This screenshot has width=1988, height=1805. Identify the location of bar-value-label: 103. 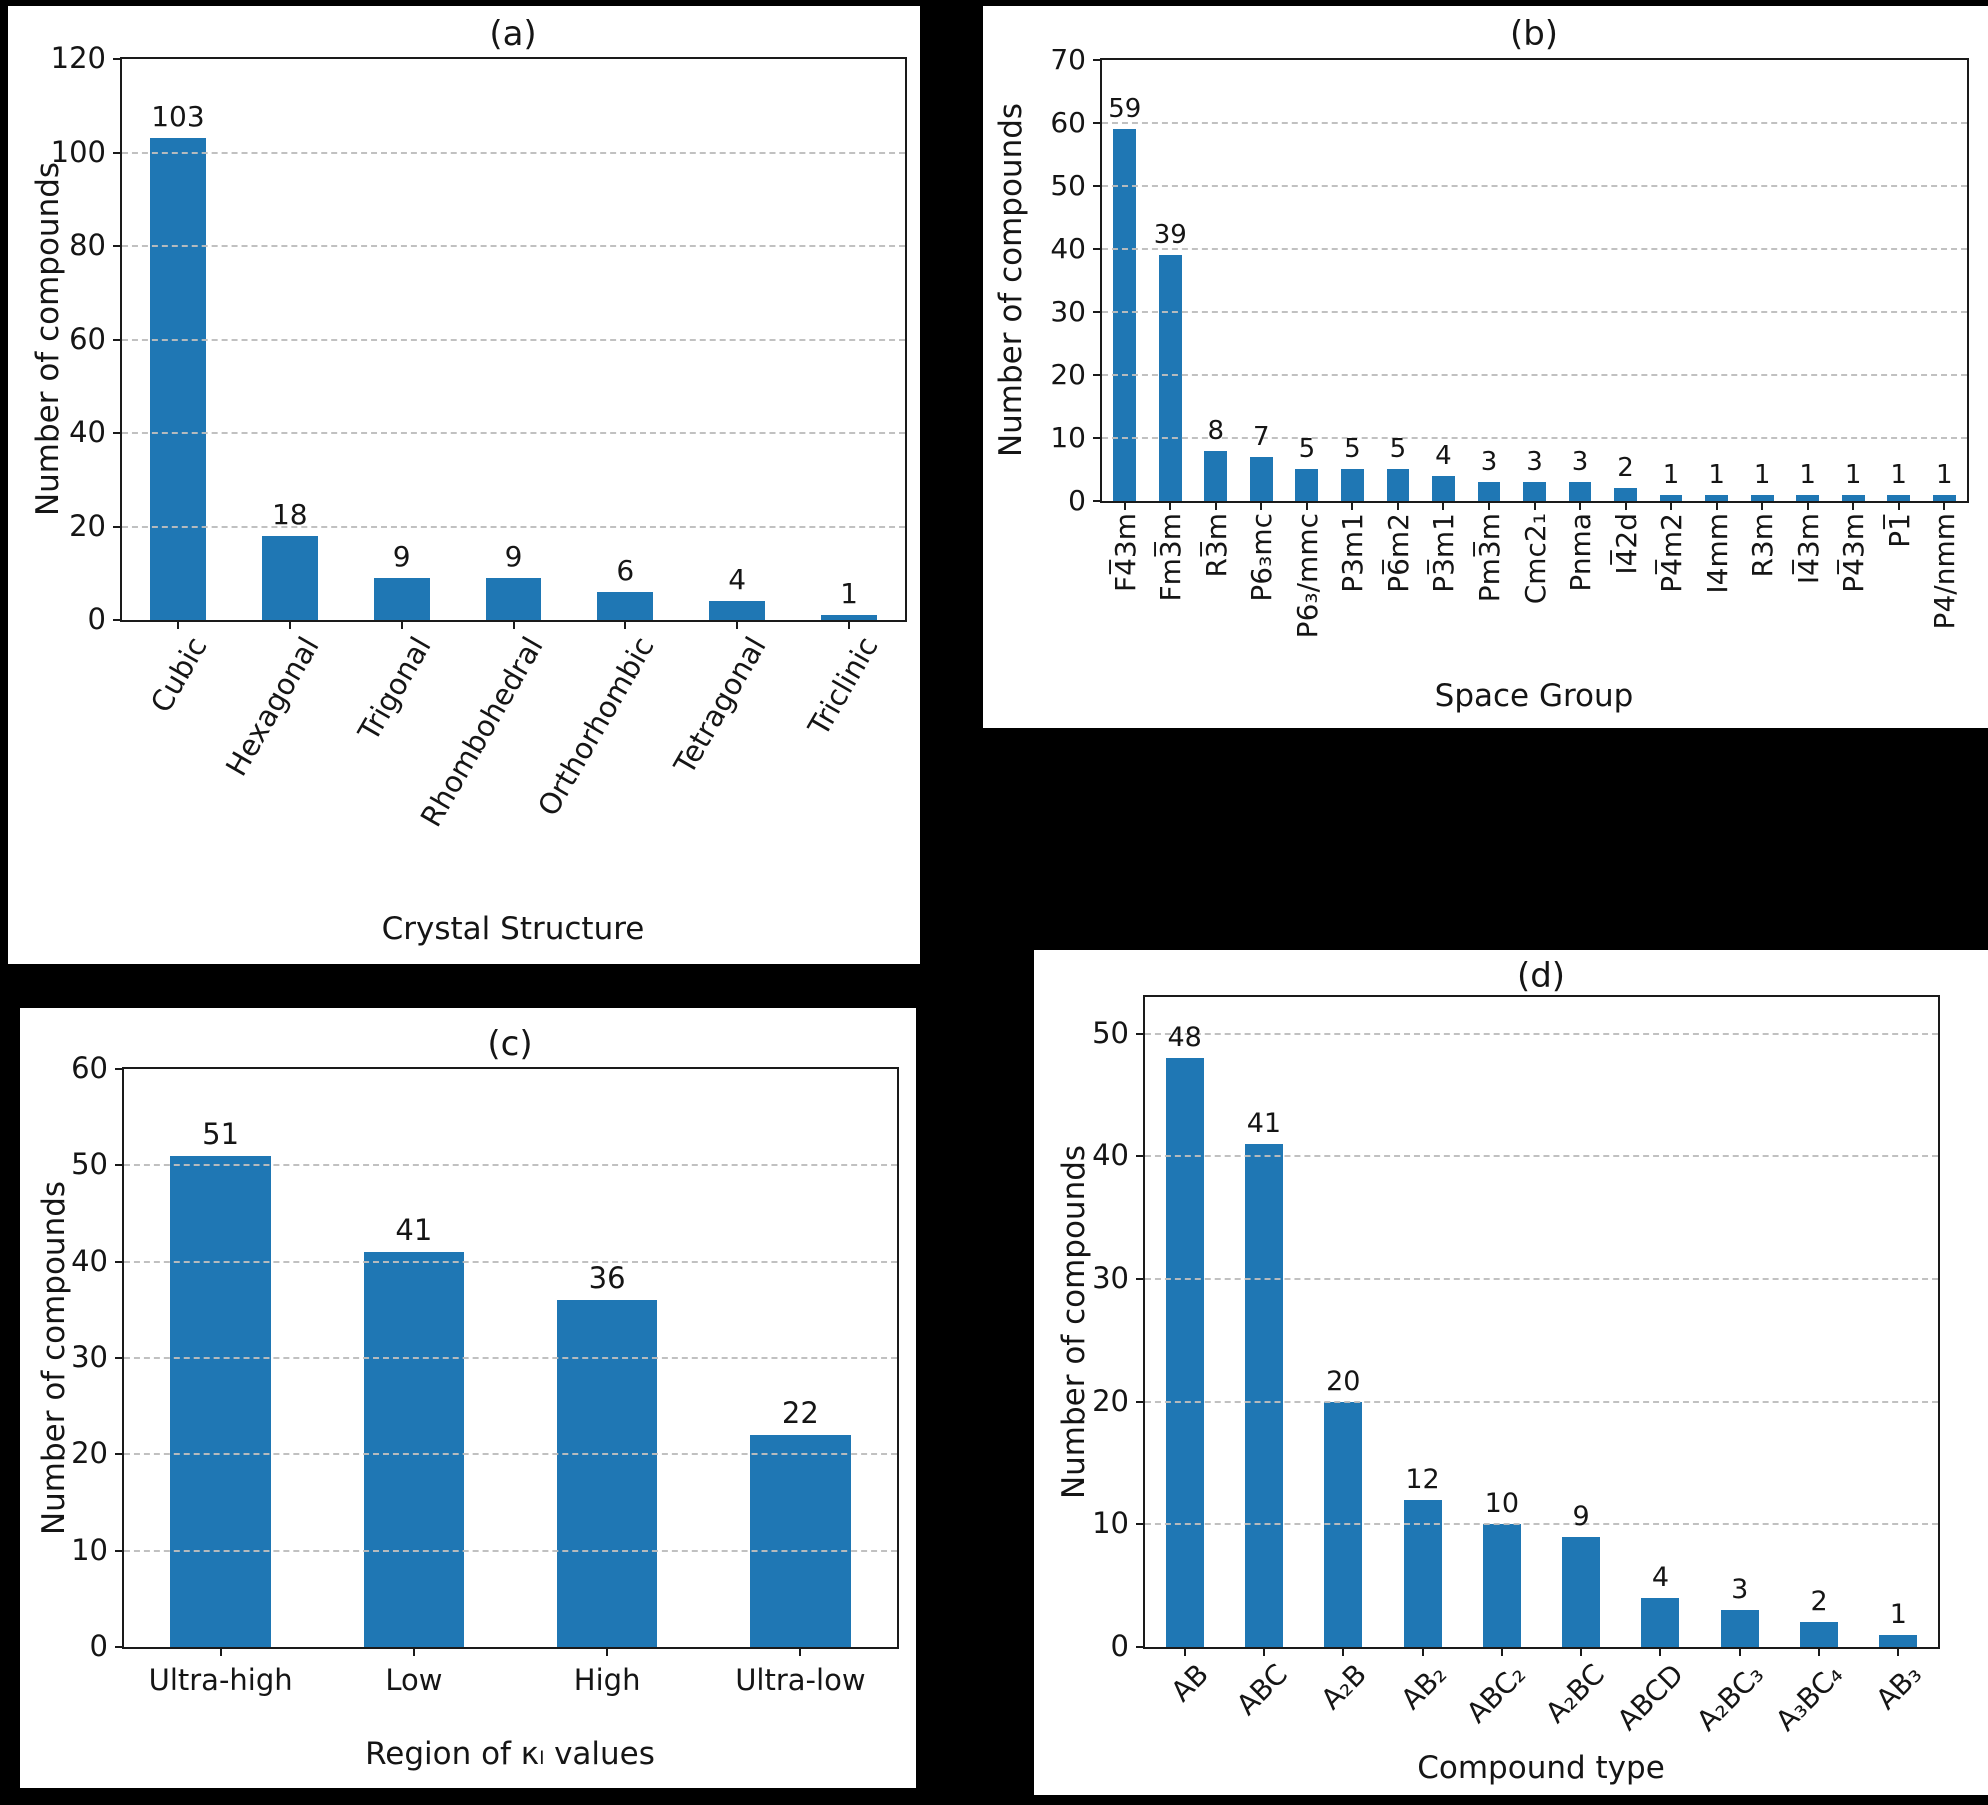
(178, 116).